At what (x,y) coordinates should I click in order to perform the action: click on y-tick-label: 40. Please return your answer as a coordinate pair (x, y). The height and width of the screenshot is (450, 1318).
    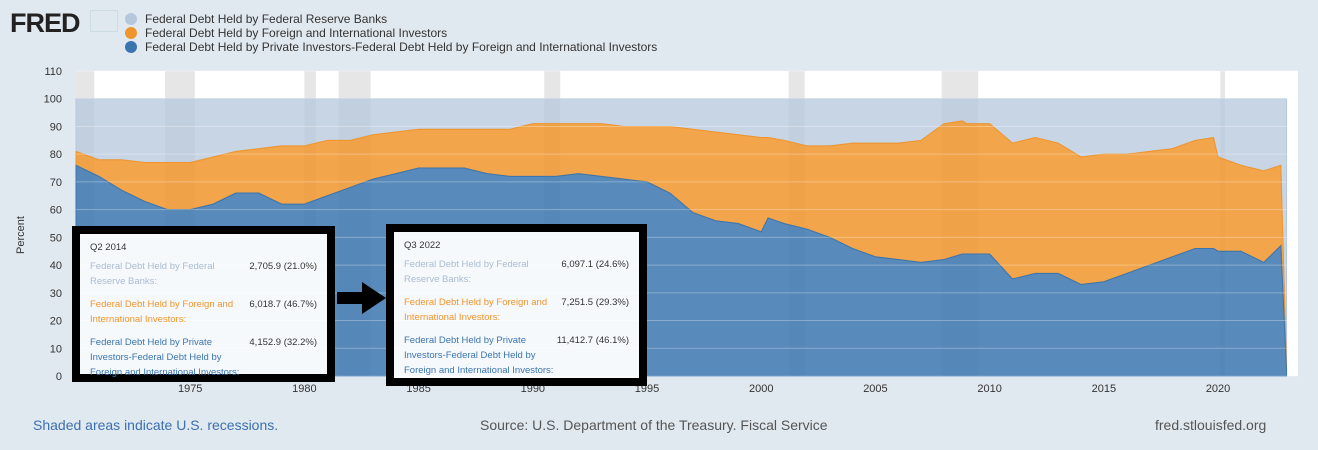
    Looking at the image, I should click on (56, 266).